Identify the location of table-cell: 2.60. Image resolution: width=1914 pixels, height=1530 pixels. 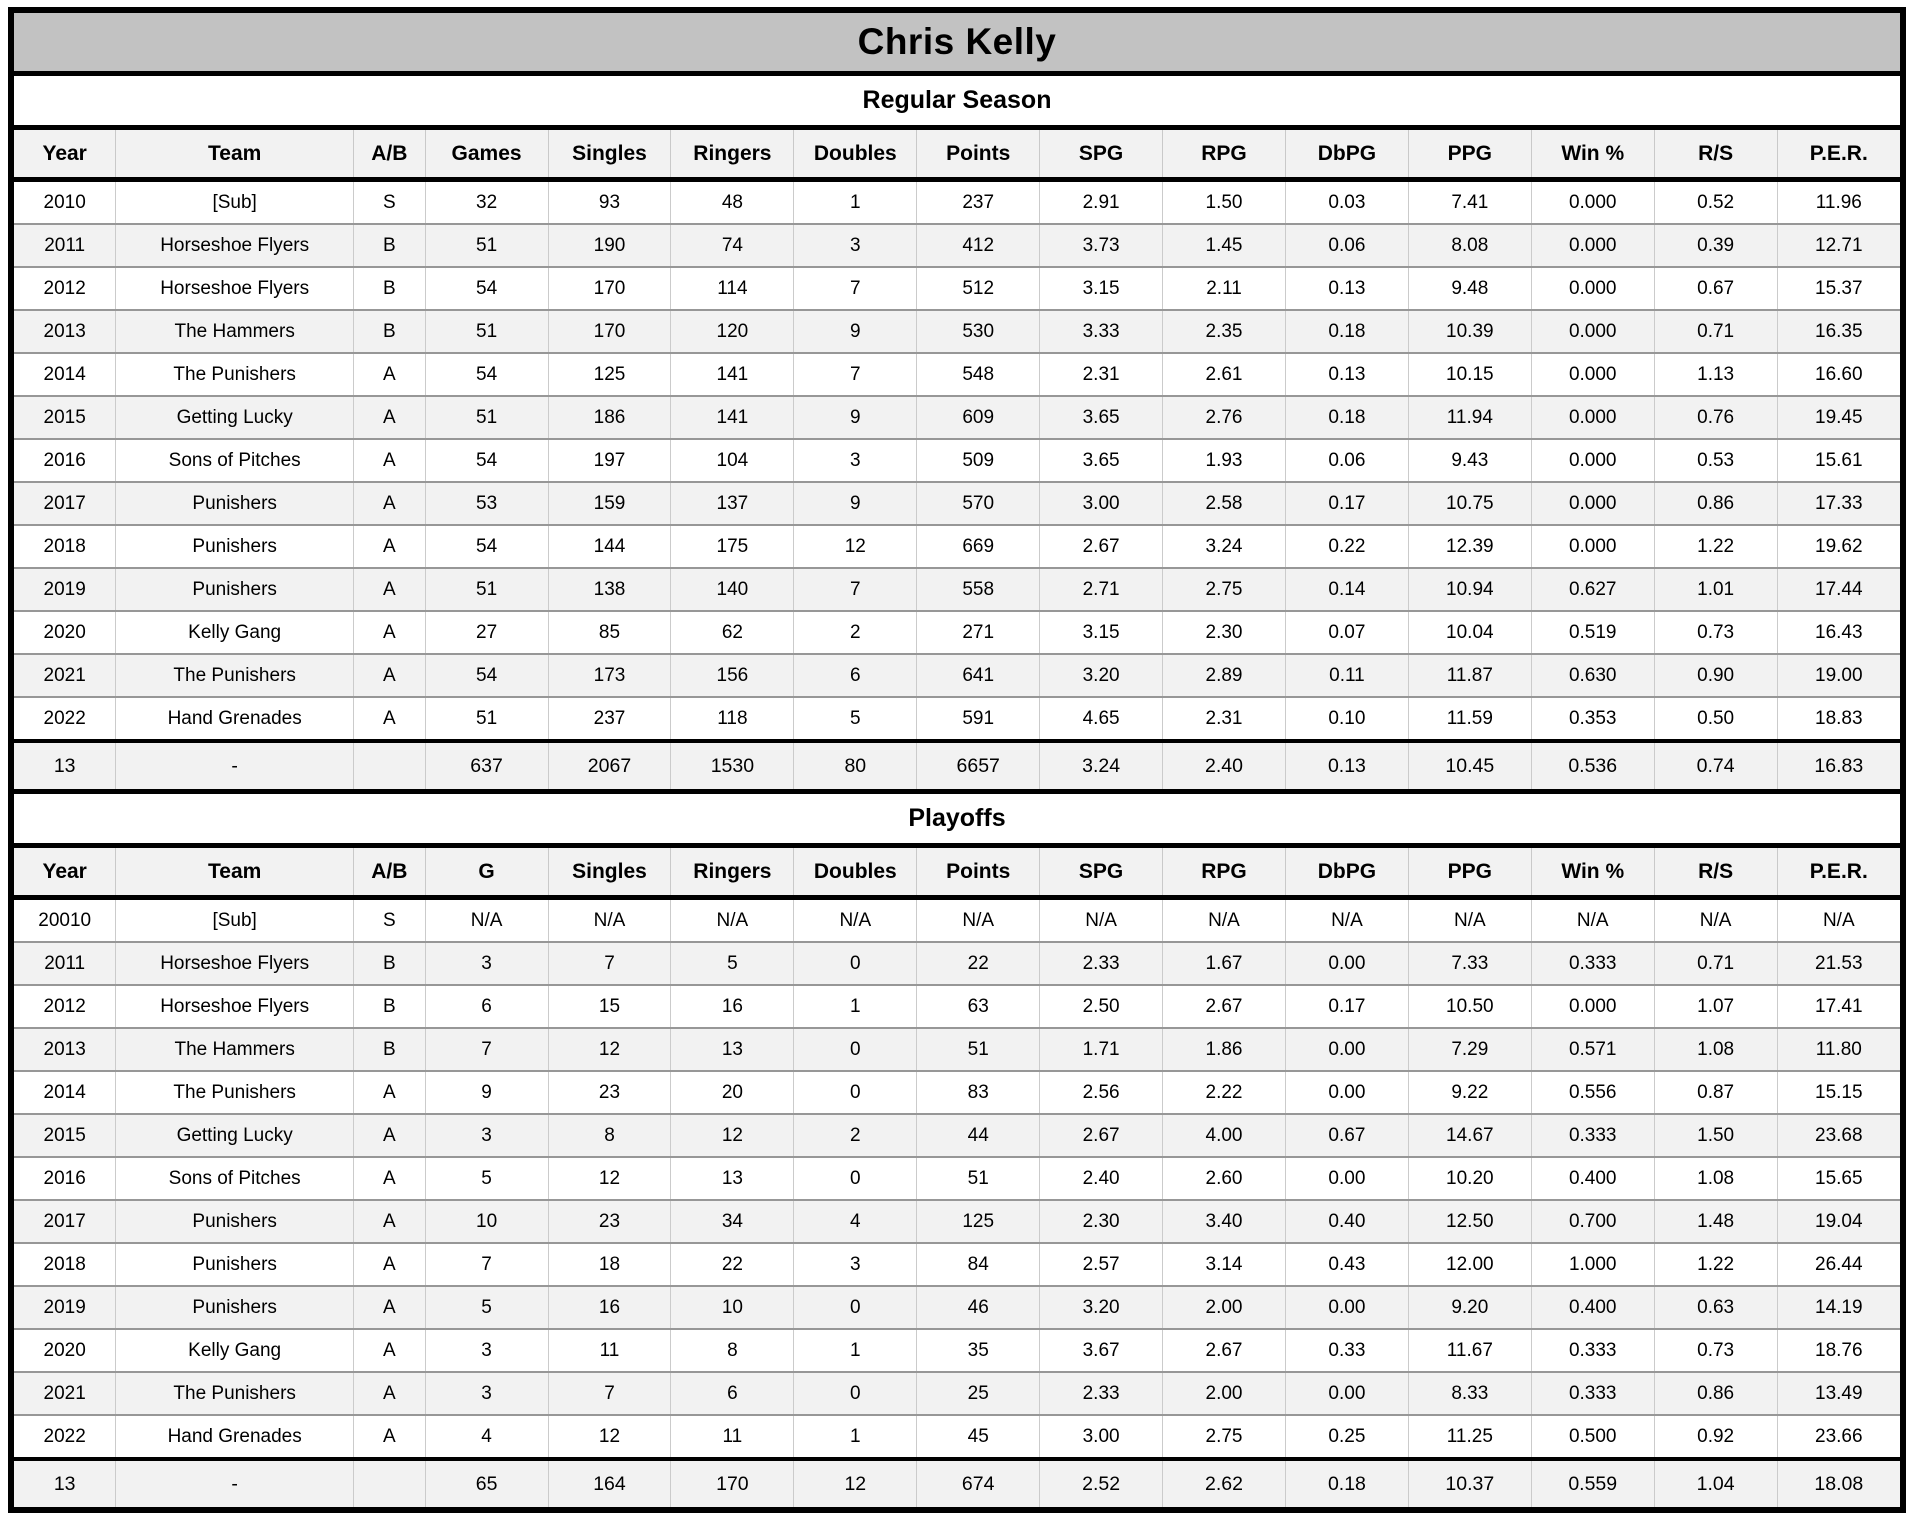
(1224, 1178).